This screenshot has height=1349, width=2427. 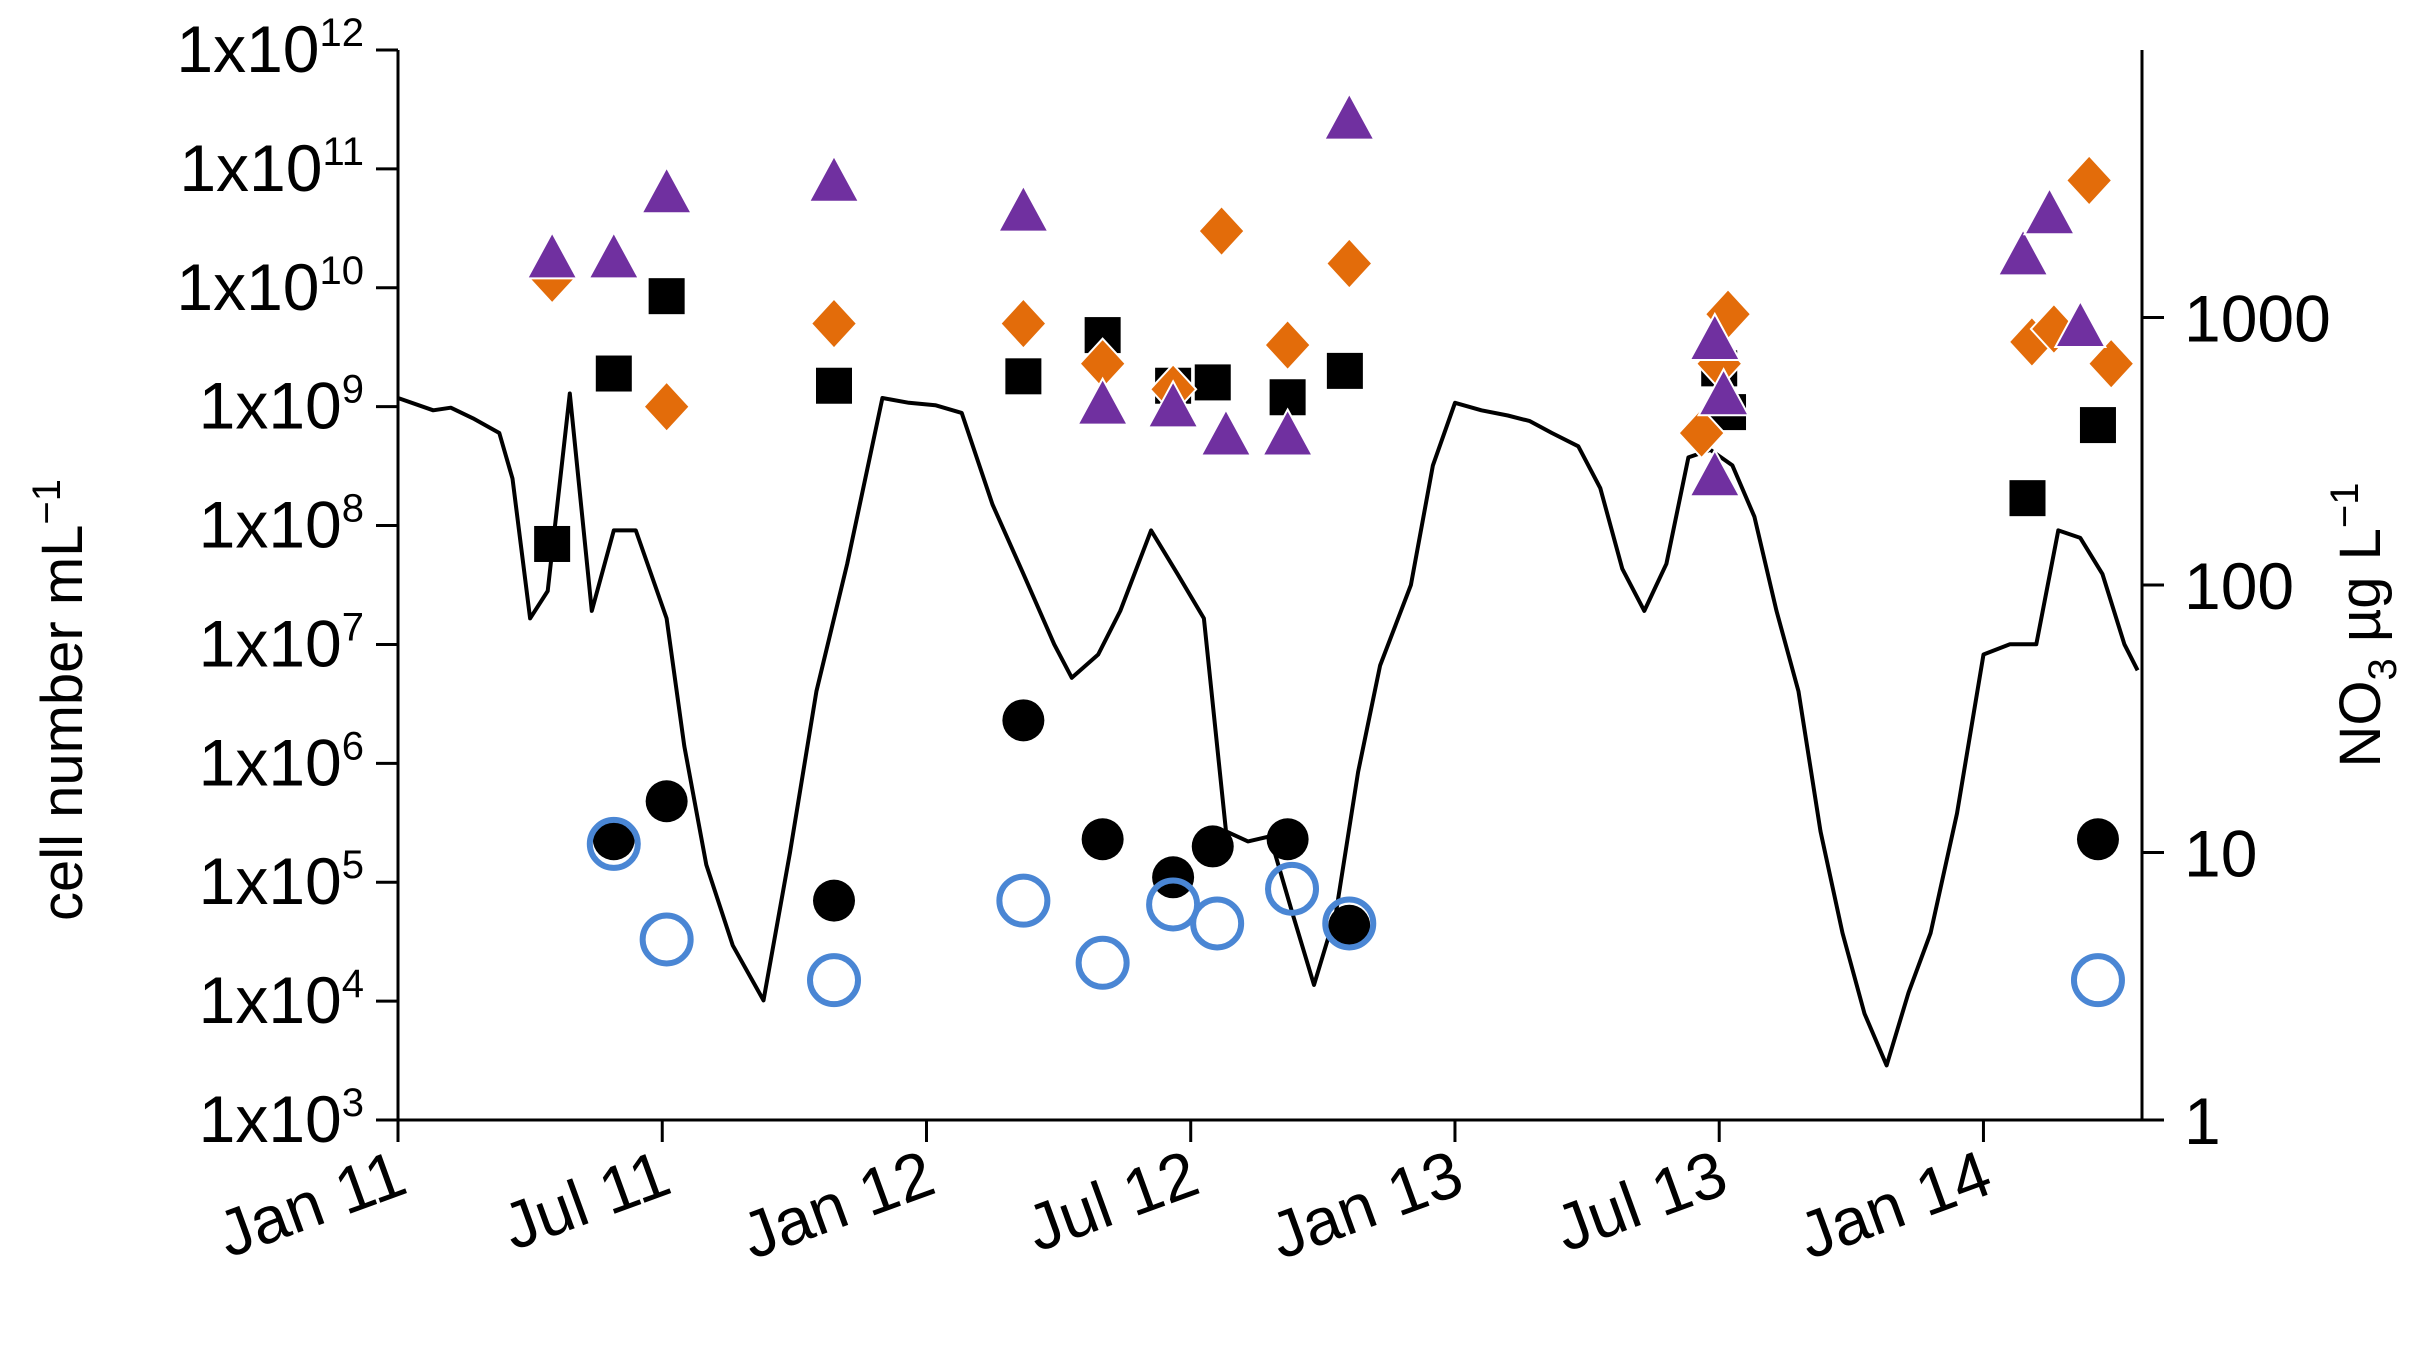 I want to click on x-tick-label: Jul 11, so click(x=586, y=1200).